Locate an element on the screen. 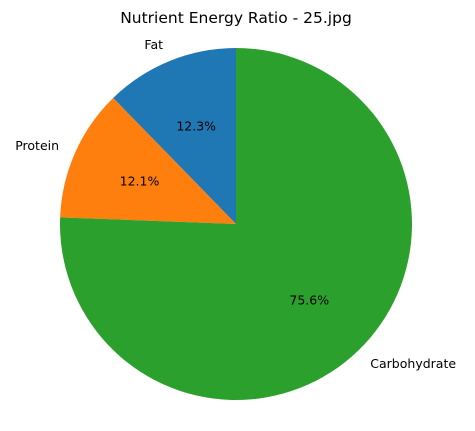 This screenshot has height=431, width=475. slice-label-carbohydrate: Carbohydrate is located at coordinates (413, 363).